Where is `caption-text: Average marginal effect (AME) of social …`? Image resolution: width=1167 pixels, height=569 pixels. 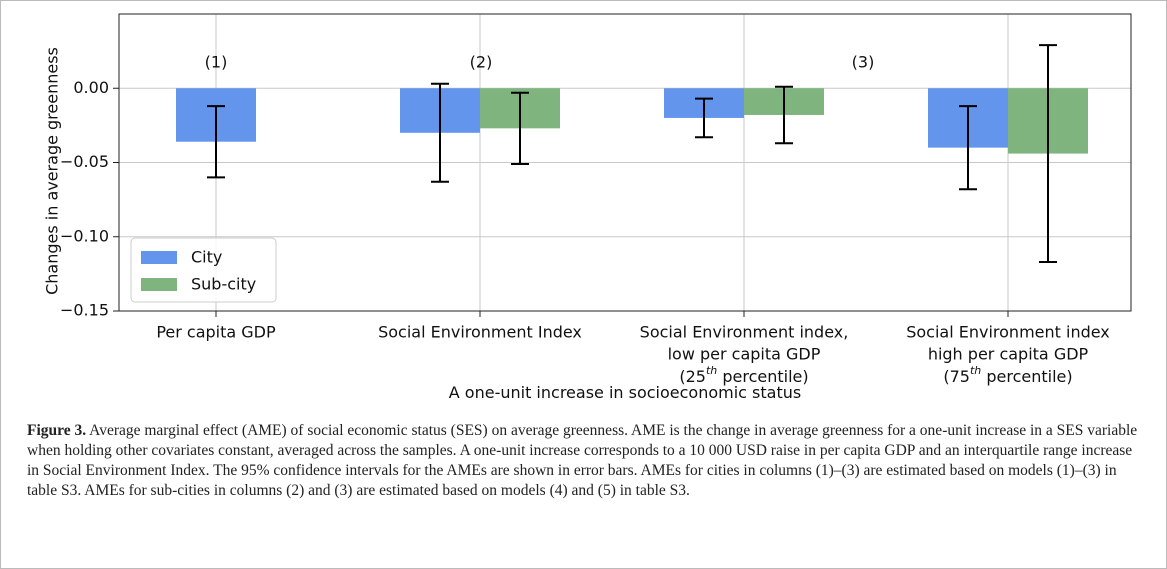 caption-text: Average marginal effect (AME) of social … is located at coordinates (582, 460).